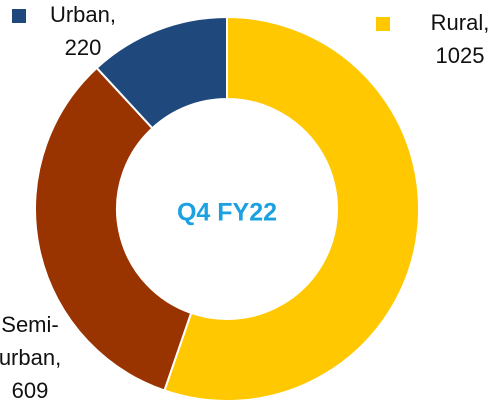 The image size is (504, 412). What do you see at coordinates (227, 213) in the screenshot?
I see `center-label: Q4 FY22` at bounding box center [227, 213].